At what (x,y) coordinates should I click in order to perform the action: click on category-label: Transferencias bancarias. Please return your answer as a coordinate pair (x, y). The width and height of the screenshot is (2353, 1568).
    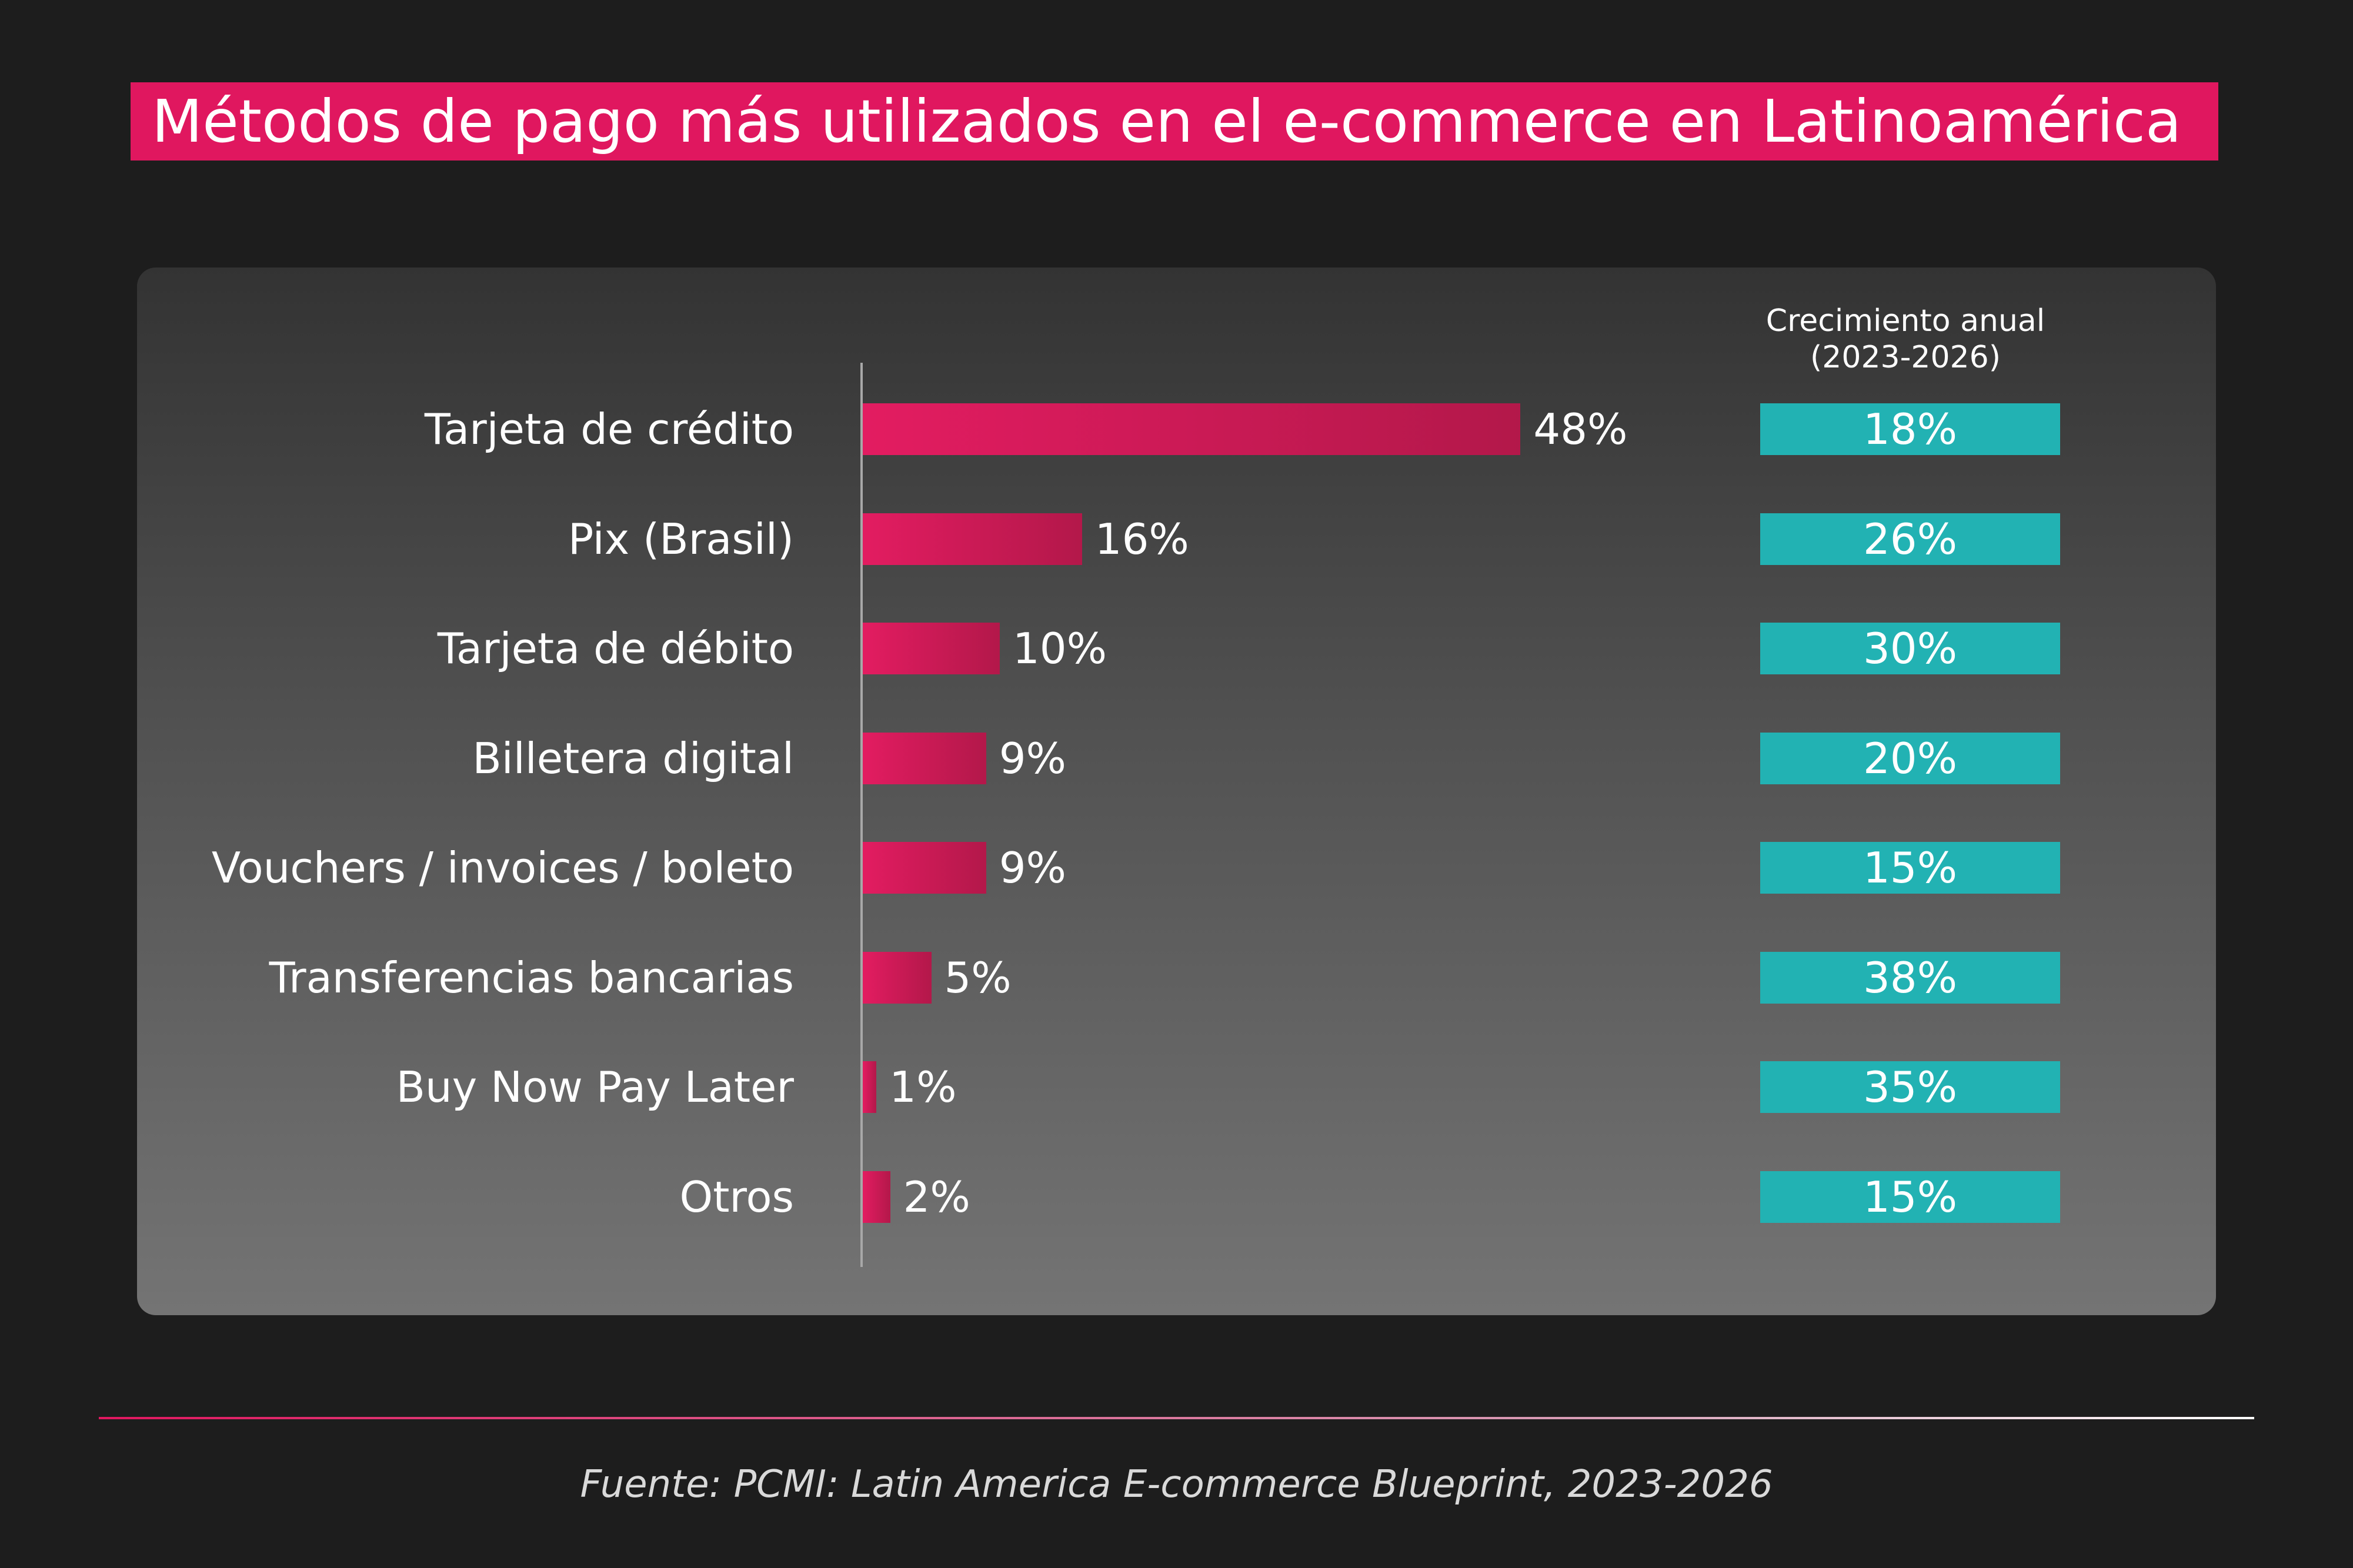
    Looking at the image, I should click on (531, 977).